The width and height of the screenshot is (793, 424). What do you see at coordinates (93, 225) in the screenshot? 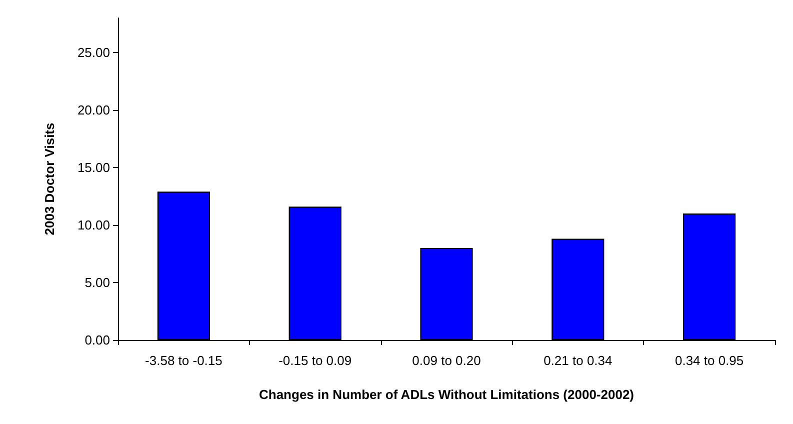
I see `y-tick-label: 10.00` at bounding box center [93, 225].